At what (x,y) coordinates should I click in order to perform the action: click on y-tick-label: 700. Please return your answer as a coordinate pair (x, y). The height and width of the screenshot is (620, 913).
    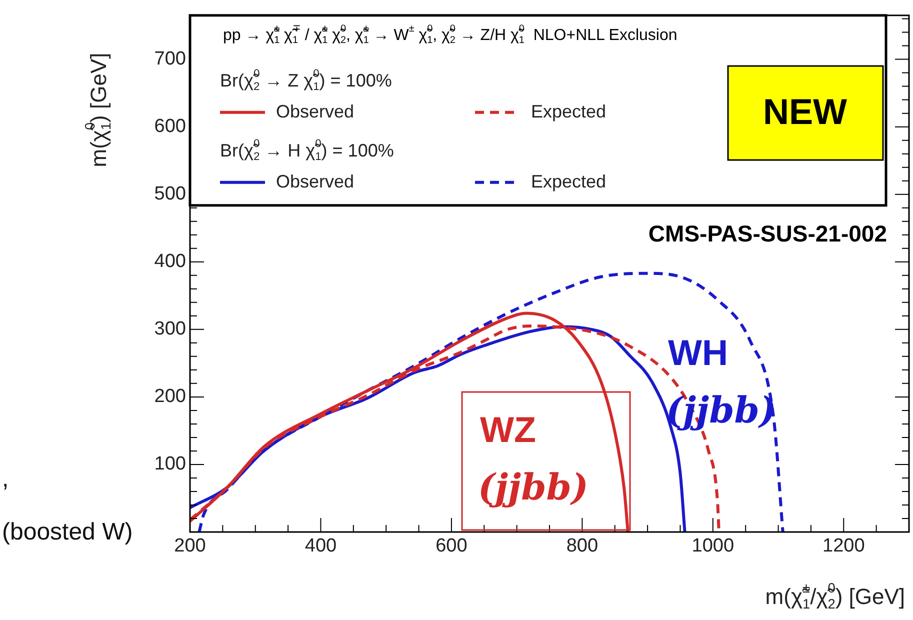
    Looking at the image, I should click on (170, 59).